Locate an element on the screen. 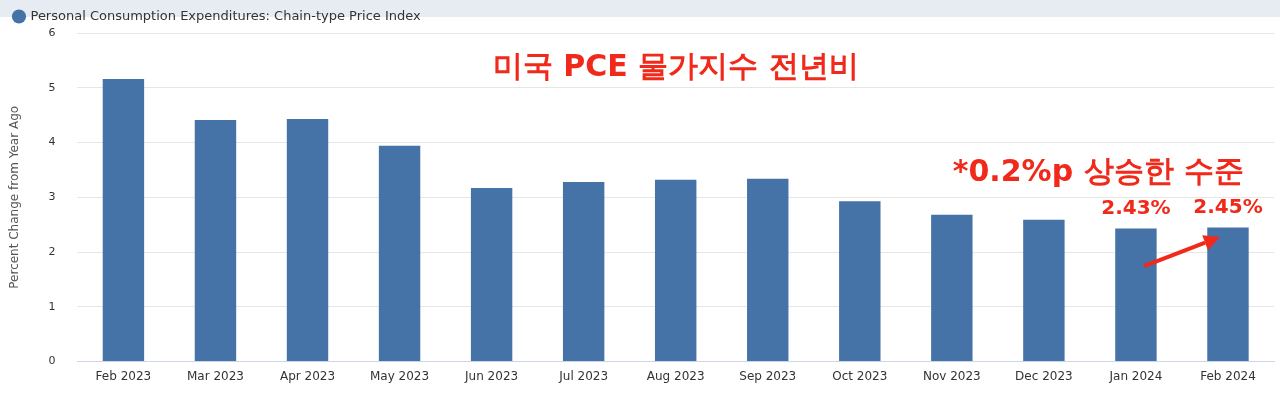 The width and height of the screenshot is (1280, 396). text: 미국 PCE 물가지수 전년비 is located at coordinates (675, 65).